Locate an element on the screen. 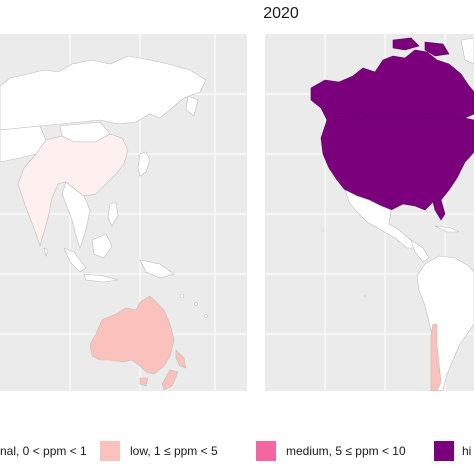 This screenshot has width=474, height=474. legend-swatch-low is located at coordinates (110, 451).